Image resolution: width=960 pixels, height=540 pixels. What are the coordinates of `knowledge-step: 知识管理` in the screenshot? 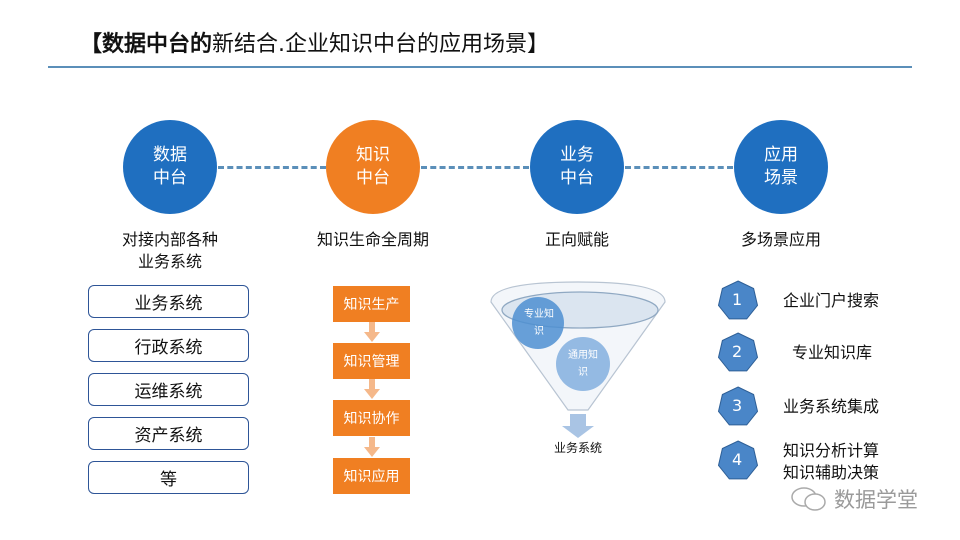 It's located at (371, 361).